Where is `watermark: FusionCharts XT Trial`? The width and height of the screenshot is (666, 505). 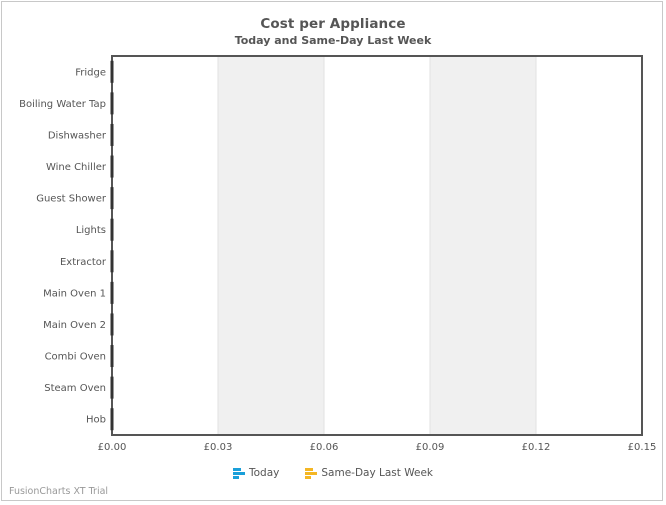 watermark: FusionCharts XT Trial is located at coordinates (59, 491).